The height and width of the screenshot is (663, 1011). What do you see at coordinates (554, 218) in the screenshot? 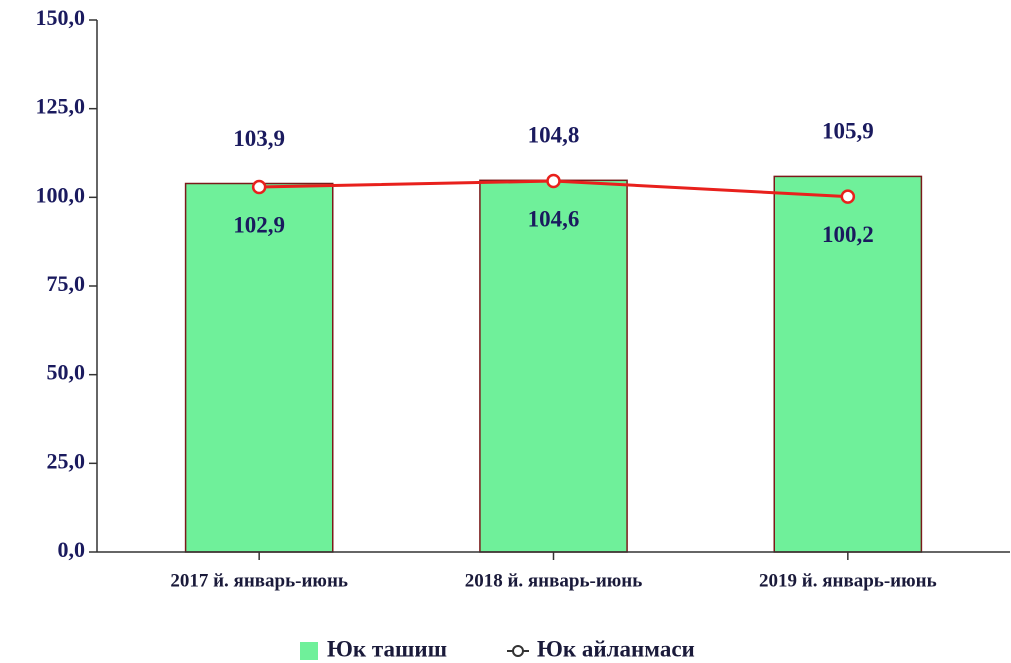
I see `data-label: 104,6` at bounding box center [554, 218].